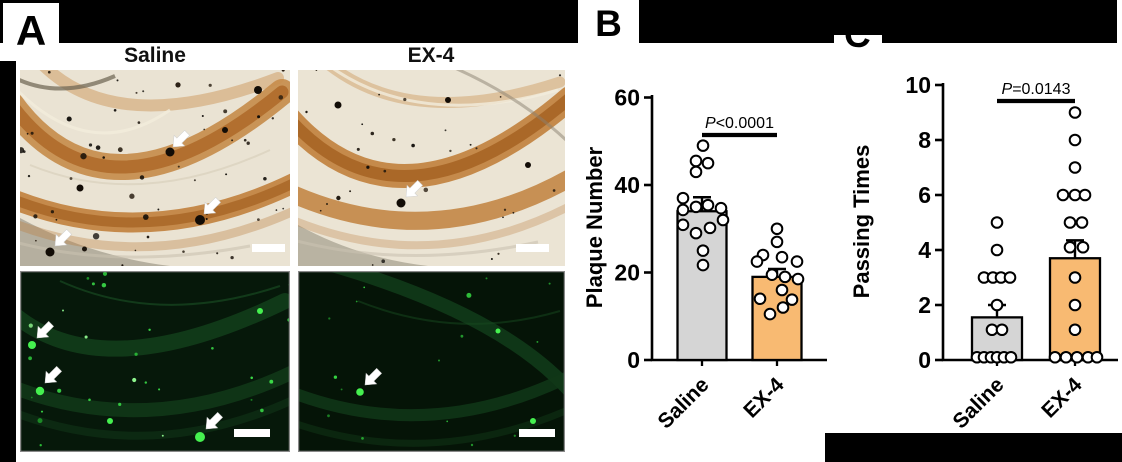  Describe the element at coordinates (924, 195) in the screenshot. I see `y-tick-label: 6` at that location.